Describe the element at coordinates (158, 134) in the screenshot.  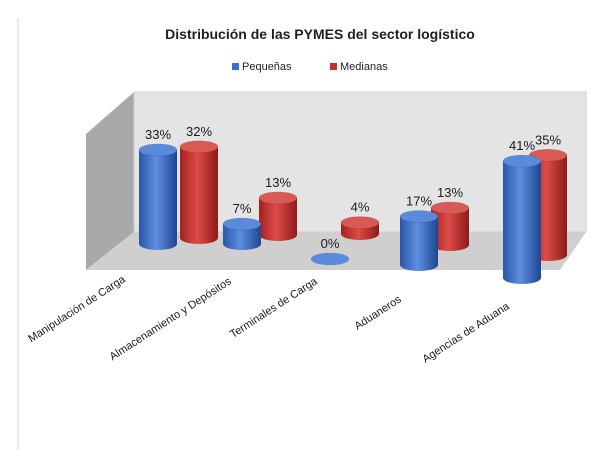
I see `data-label-pequenas-0: 33%` at that location.